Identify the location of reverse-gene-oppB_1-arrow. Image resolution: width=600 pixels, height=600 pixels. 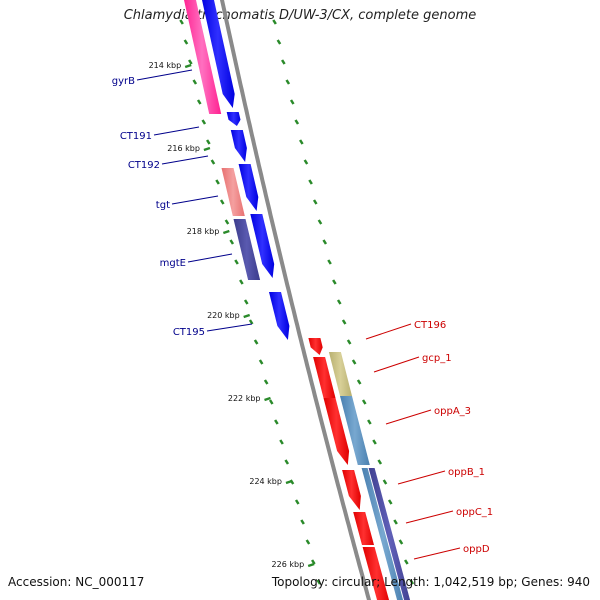
(351, 490).